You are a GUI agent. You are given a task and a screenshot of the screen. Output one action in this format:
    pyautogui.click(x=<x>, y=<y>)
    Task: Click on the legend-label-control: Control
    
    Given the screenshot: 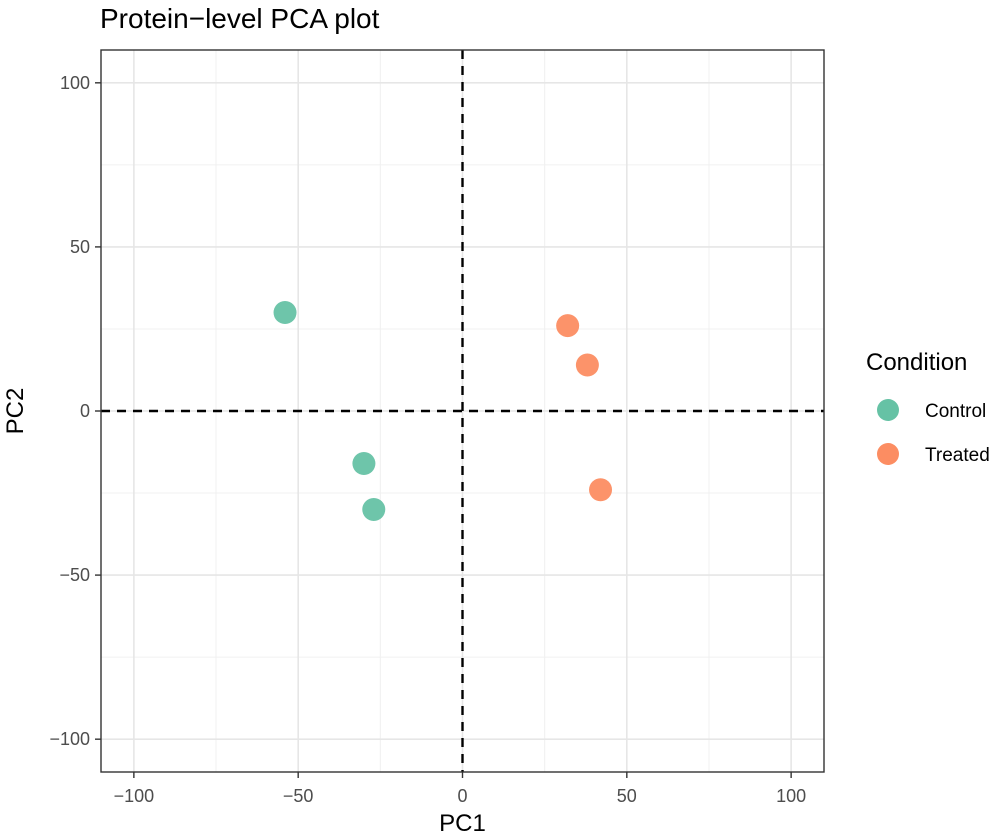 What is the action you would take?
    pyautogui.click(x=955, y=411)
    